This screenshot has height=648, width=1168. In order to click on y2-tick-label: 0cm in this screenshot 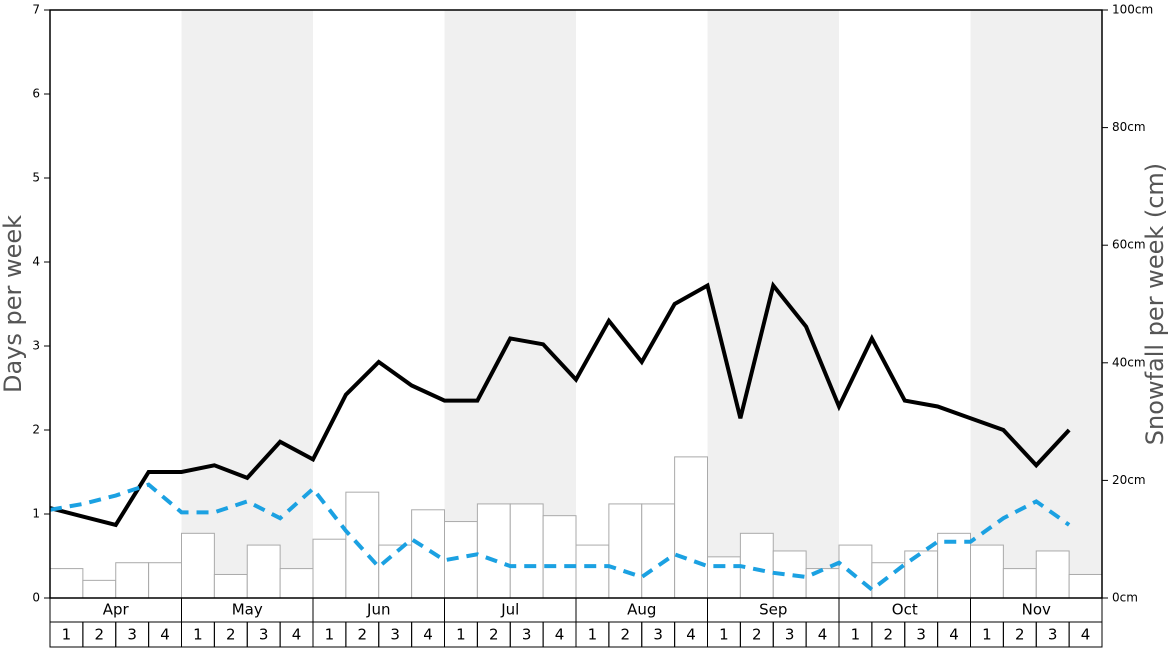, I will do `click(1125, 598)`.